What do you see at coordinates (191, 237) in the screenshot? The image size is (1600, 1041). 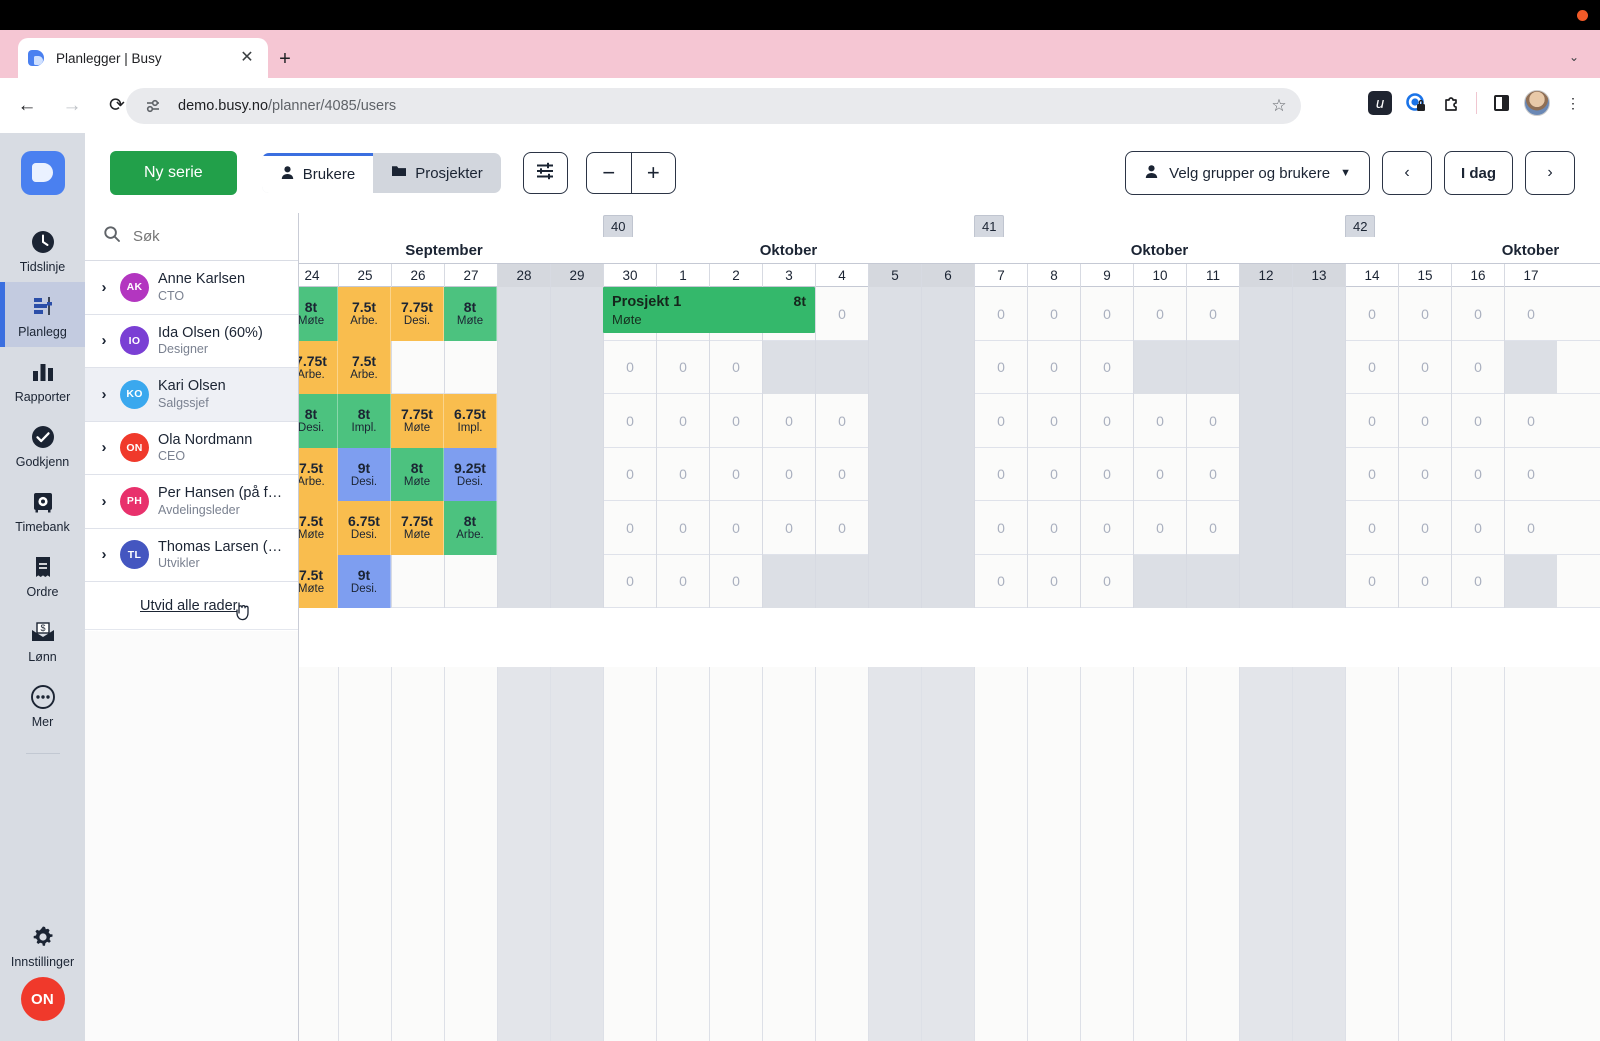 I see `search-row` at bounding box center [191, 237].